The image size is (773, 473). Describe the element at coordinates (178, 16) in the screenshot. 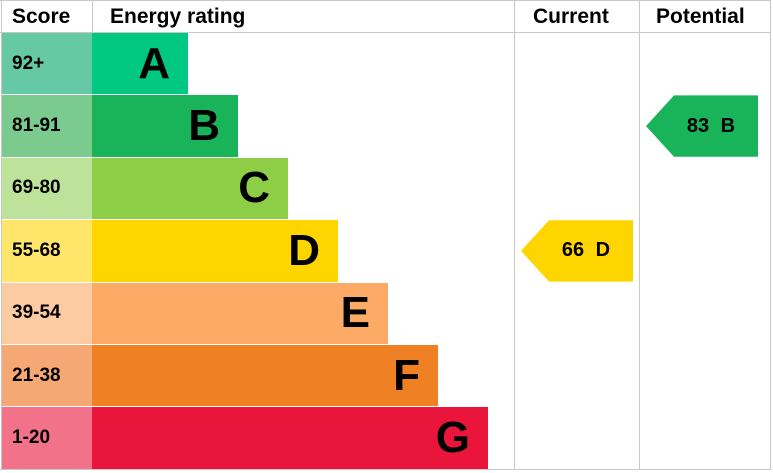

I see `header-energy-rating: Energy rating` at that location.